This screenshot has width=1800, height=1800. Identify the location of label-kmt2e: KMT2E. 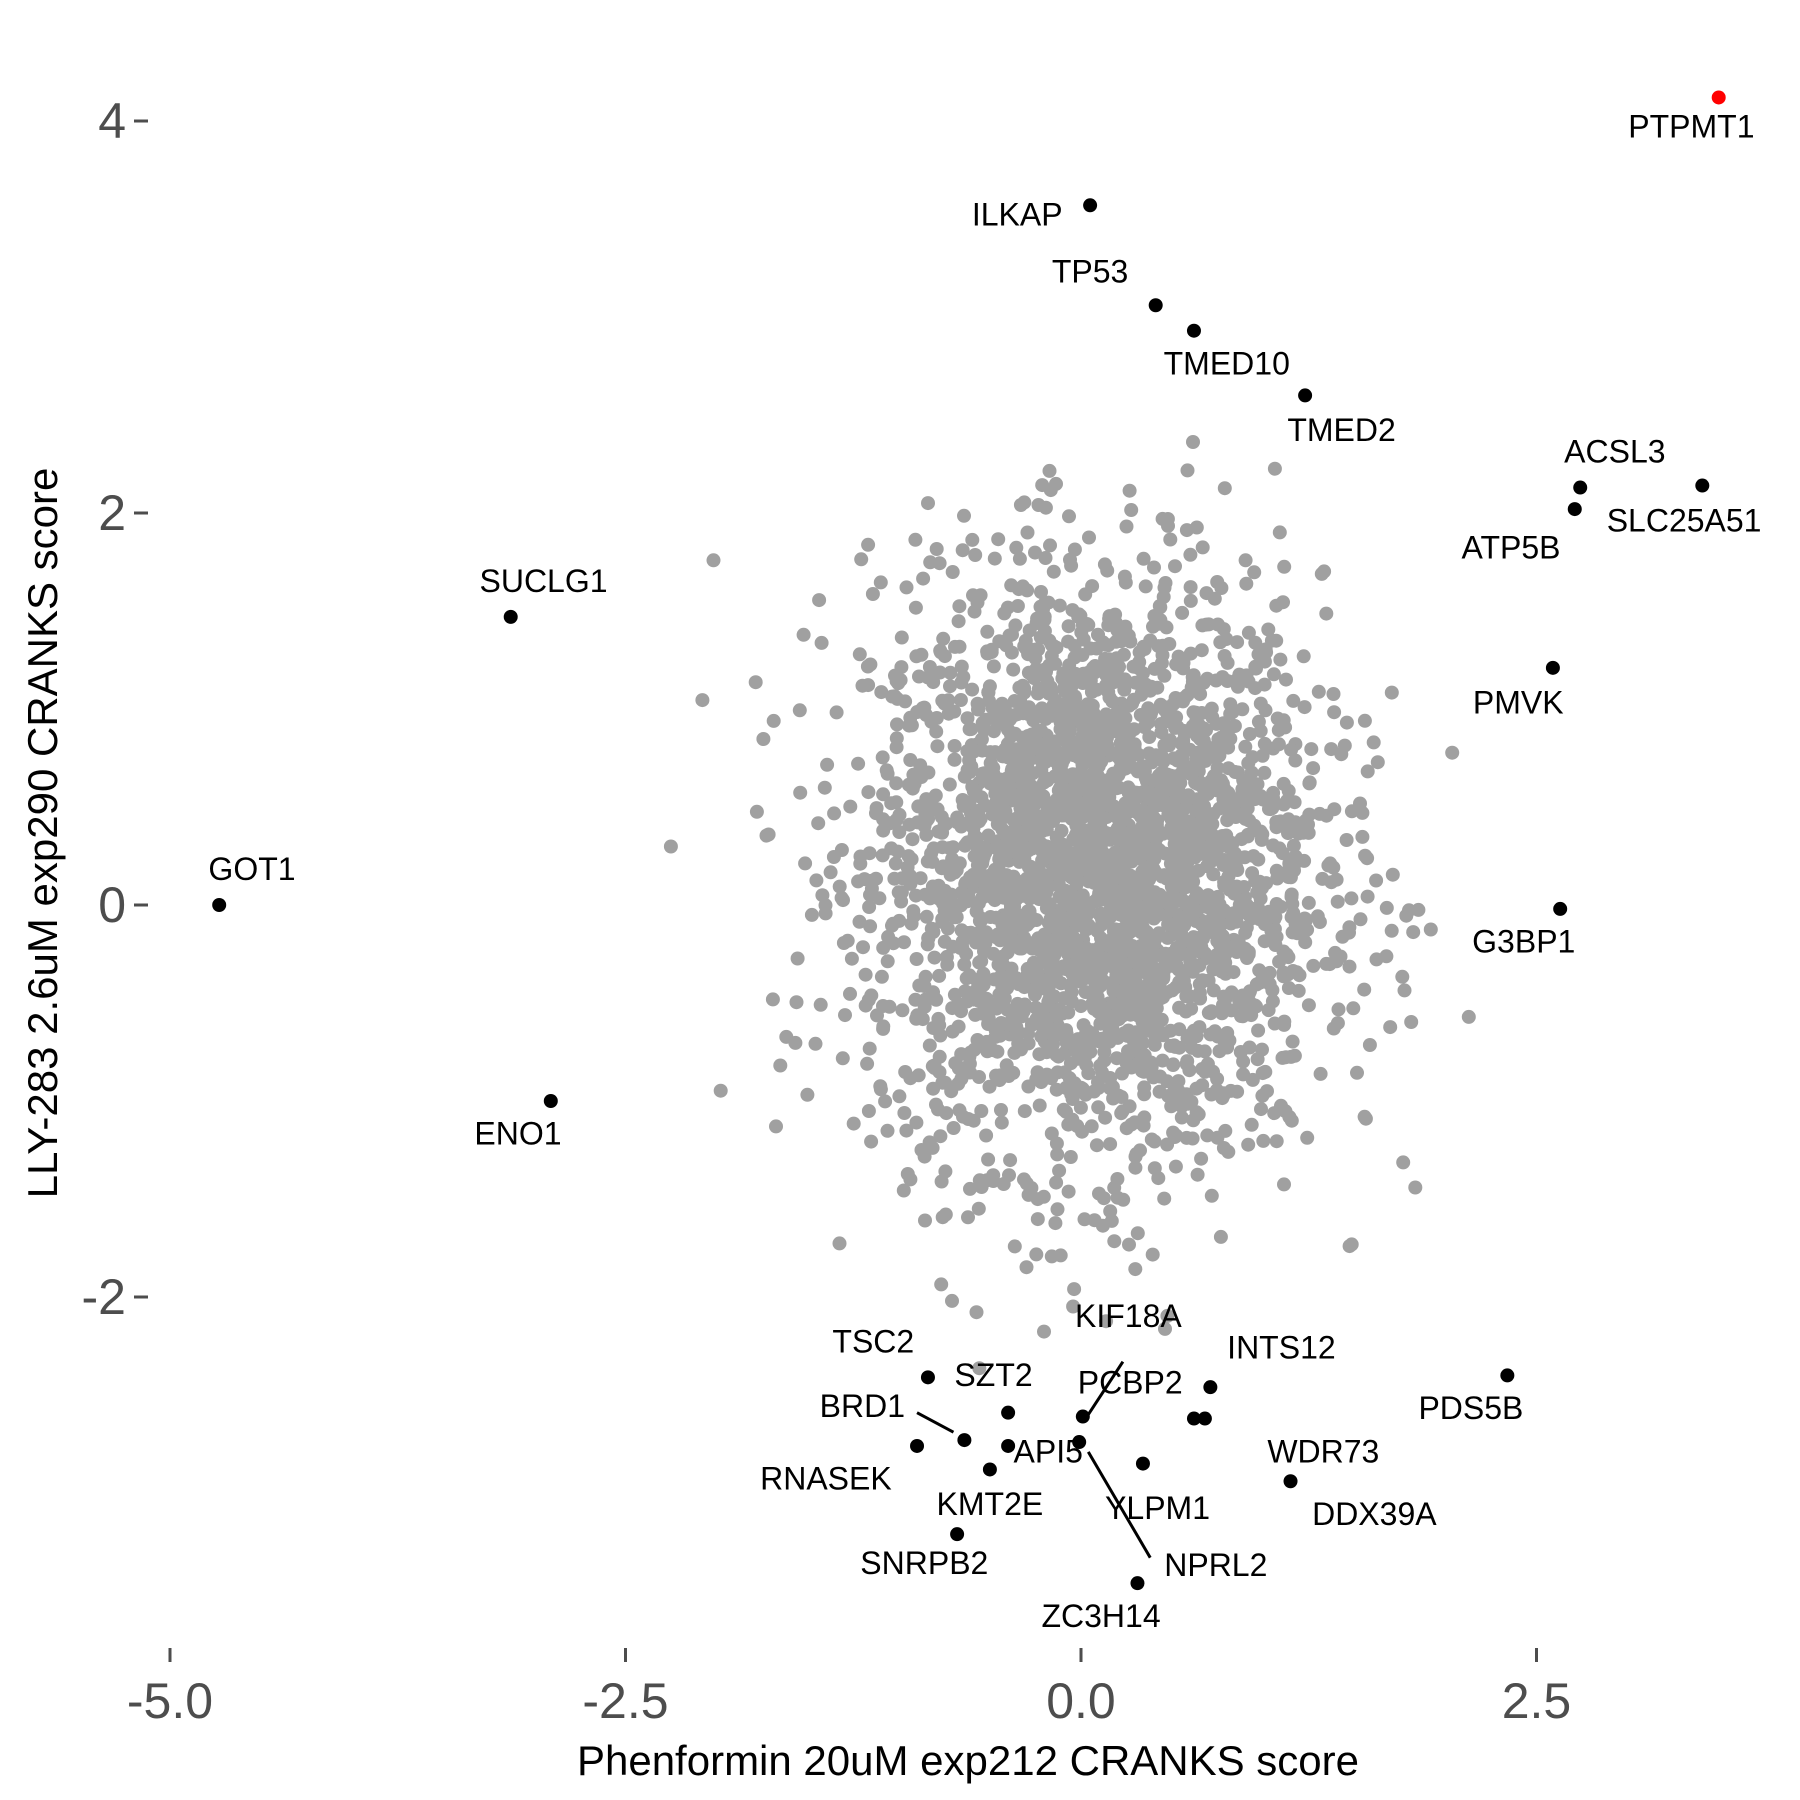
(990, 1504).